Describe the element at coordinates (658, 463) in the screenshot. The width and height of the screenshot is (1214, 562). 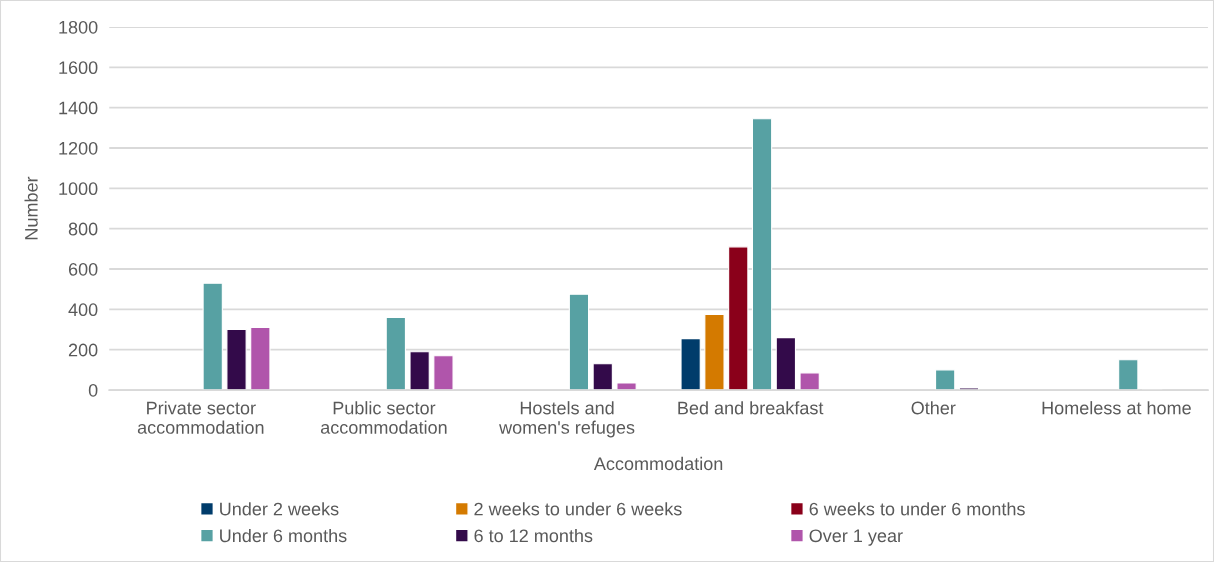
I see `x-axis-title: Accommodation` at that location.